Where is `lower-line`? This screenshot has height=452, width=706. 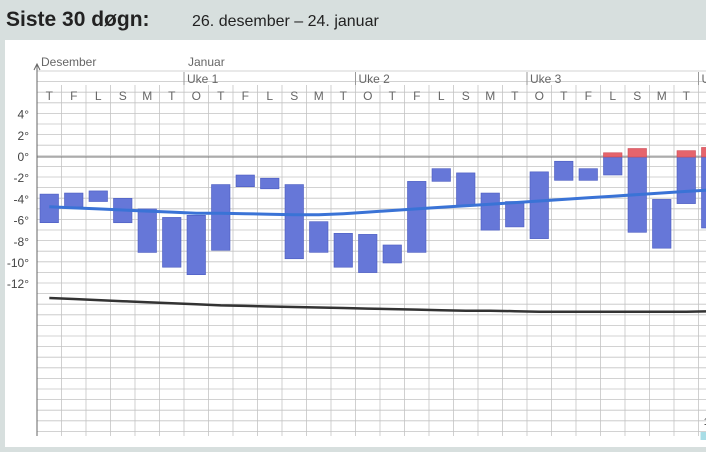 lower-line is located at coordinates (377, 305).